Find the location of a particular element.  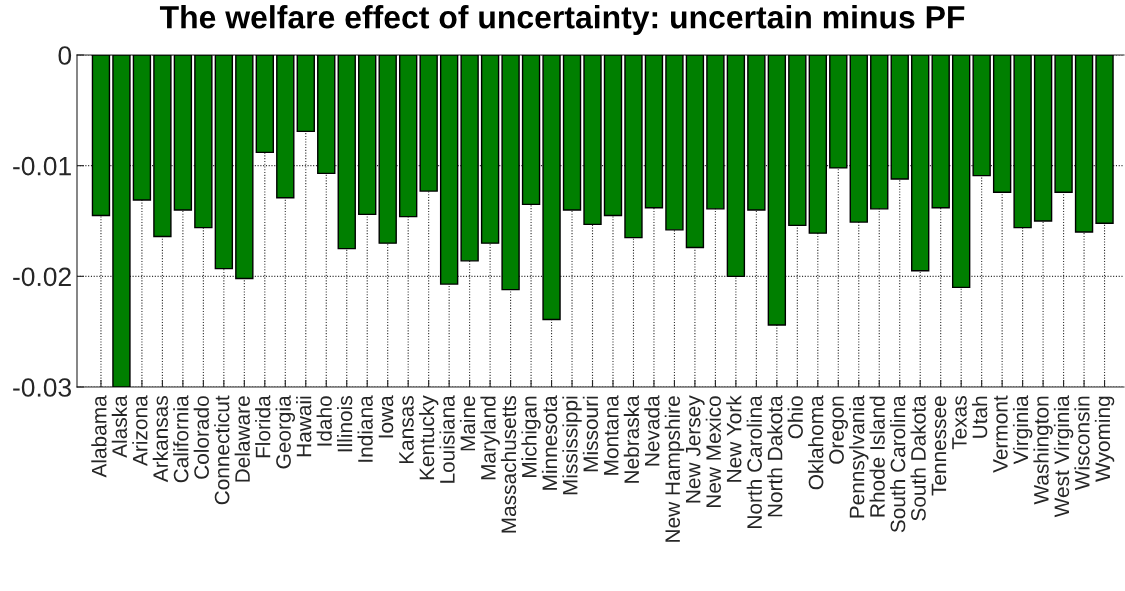

y-tick-label: -0.01 is located at coordinates (42, 166).